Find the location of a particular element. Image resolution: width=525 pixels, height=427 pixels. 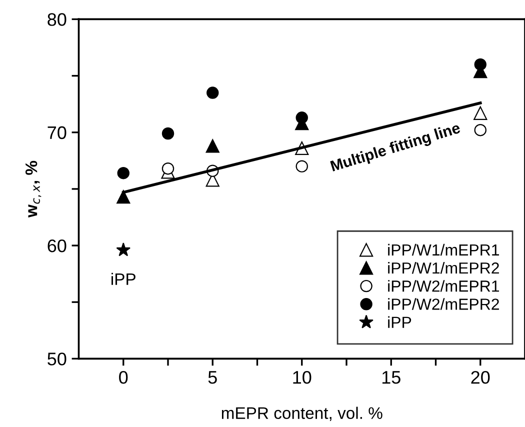

annotation: iPP is located at coordinates (124, 278).